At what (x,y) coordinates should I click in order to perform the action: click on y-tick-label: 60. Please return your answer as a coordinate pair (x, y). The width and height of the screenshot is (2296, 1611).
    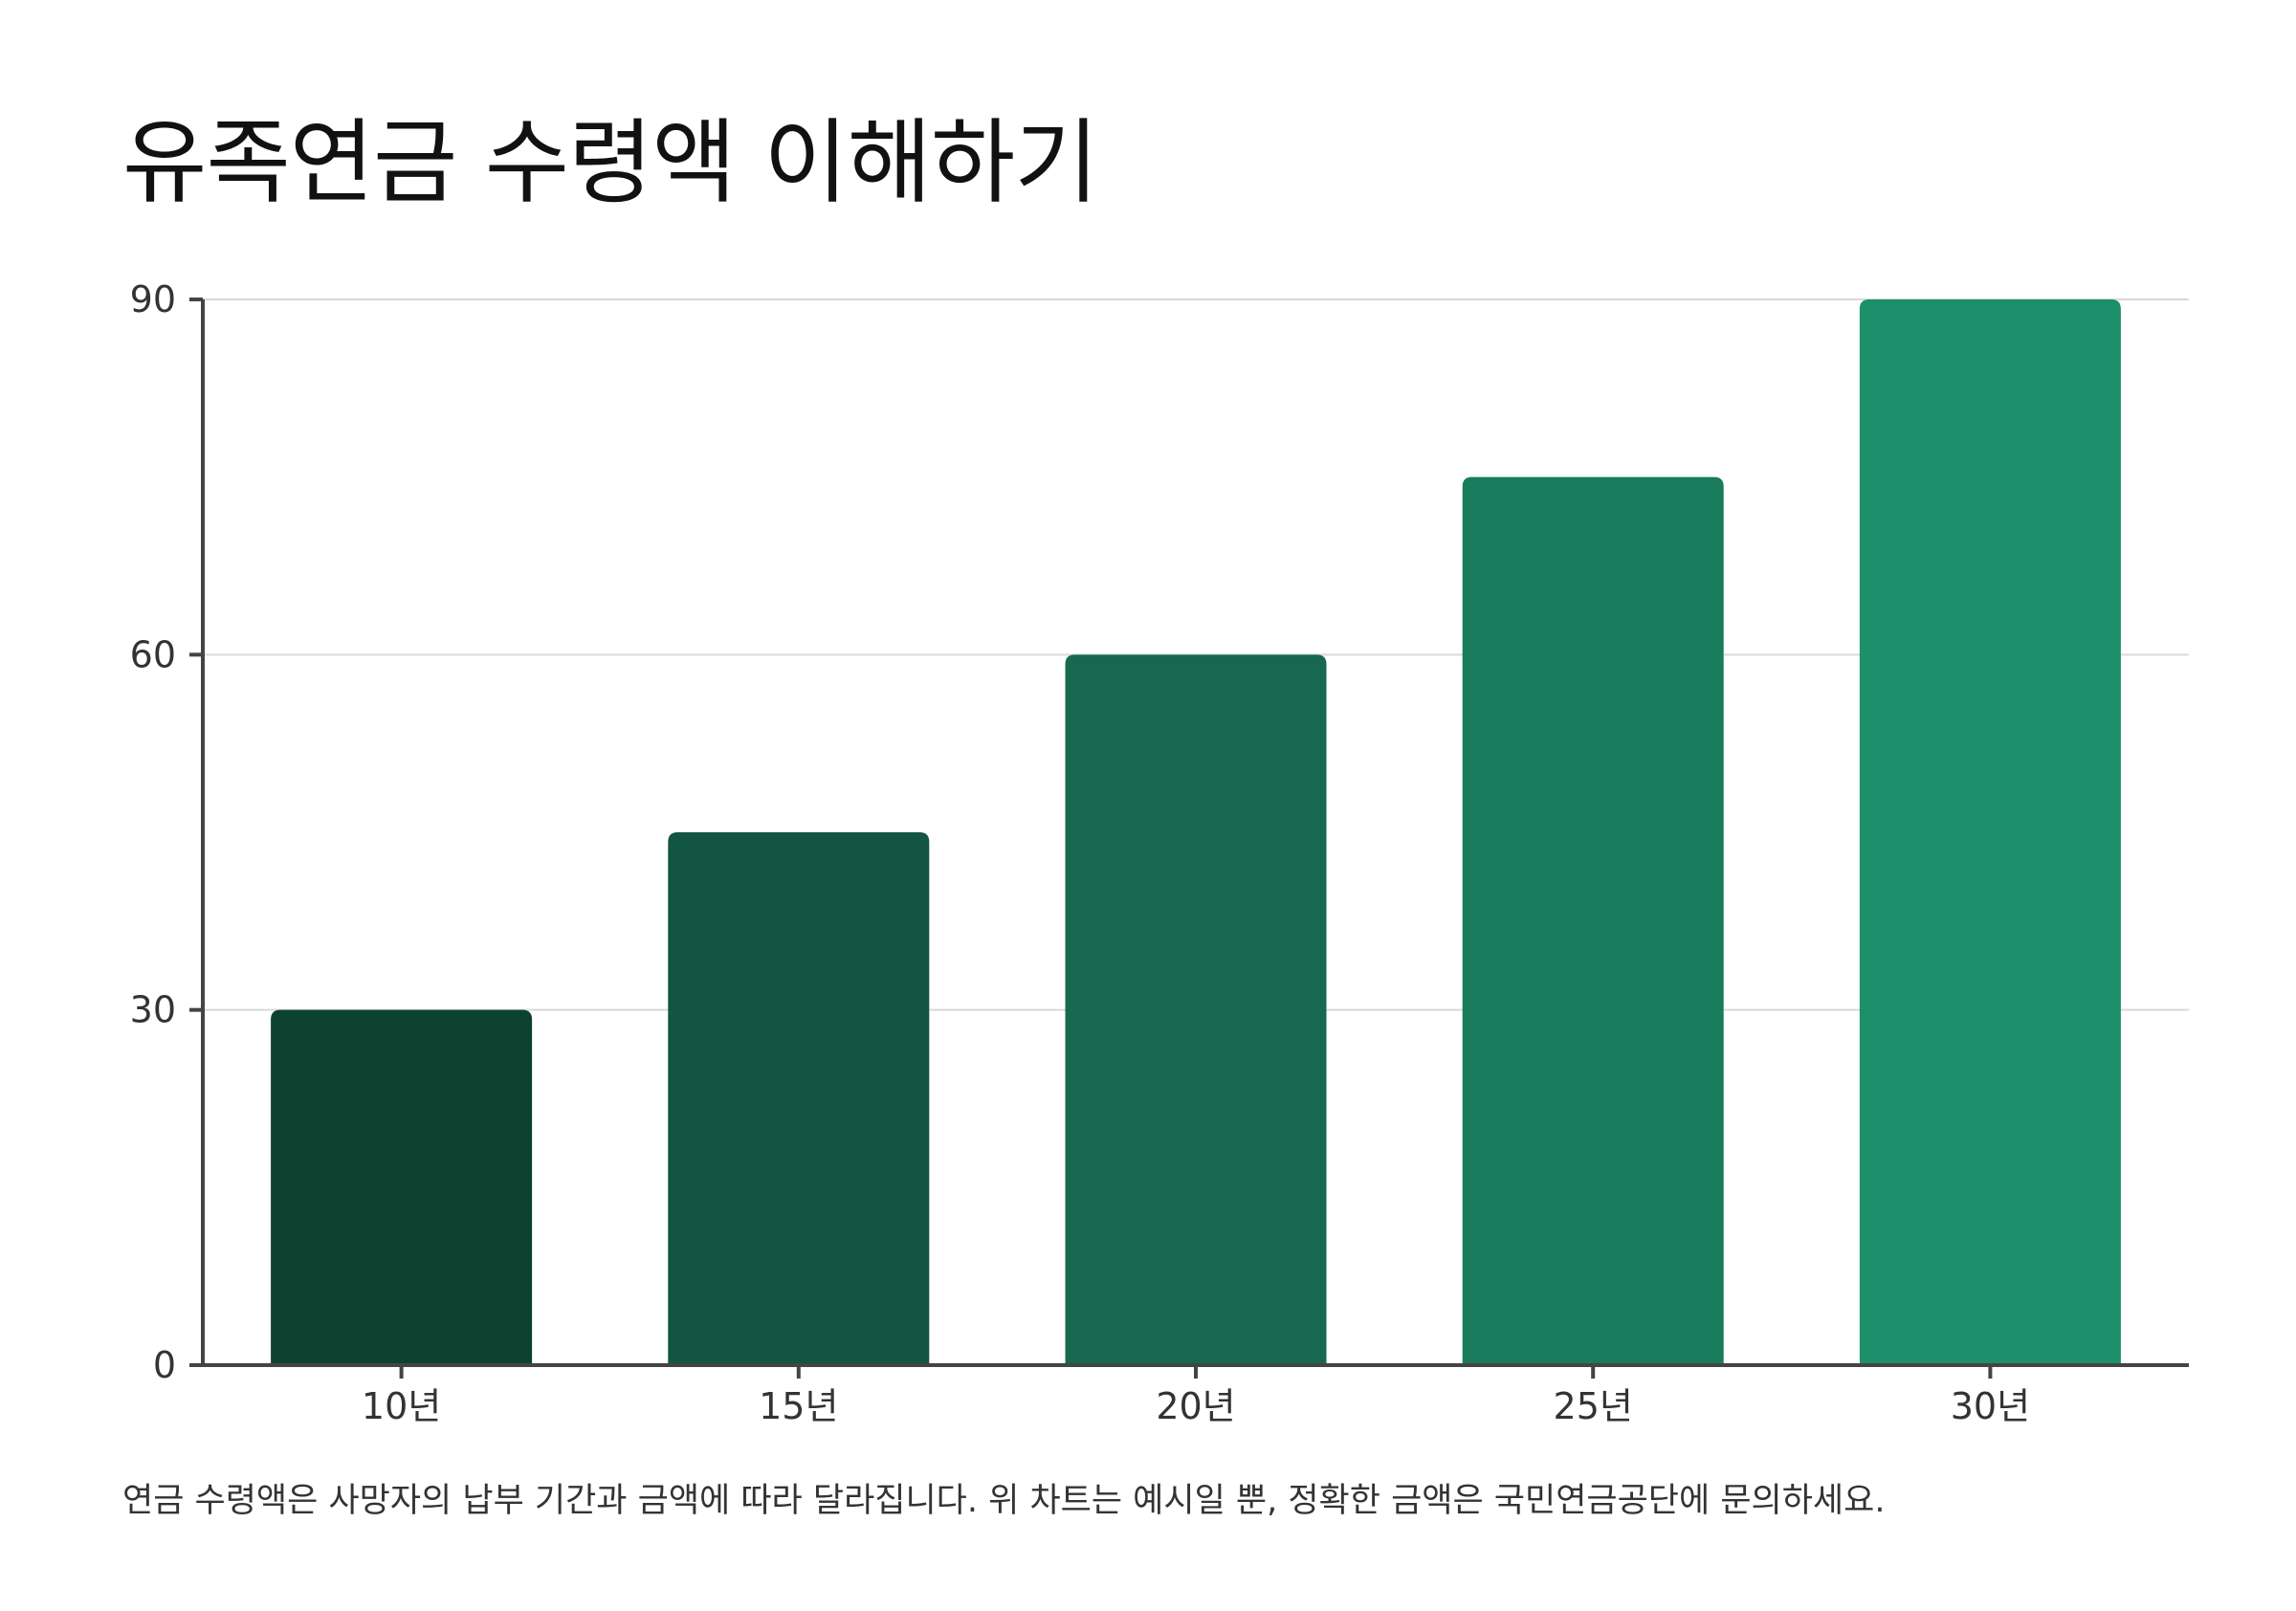
    Looking at the image, I should click on (153, 654).